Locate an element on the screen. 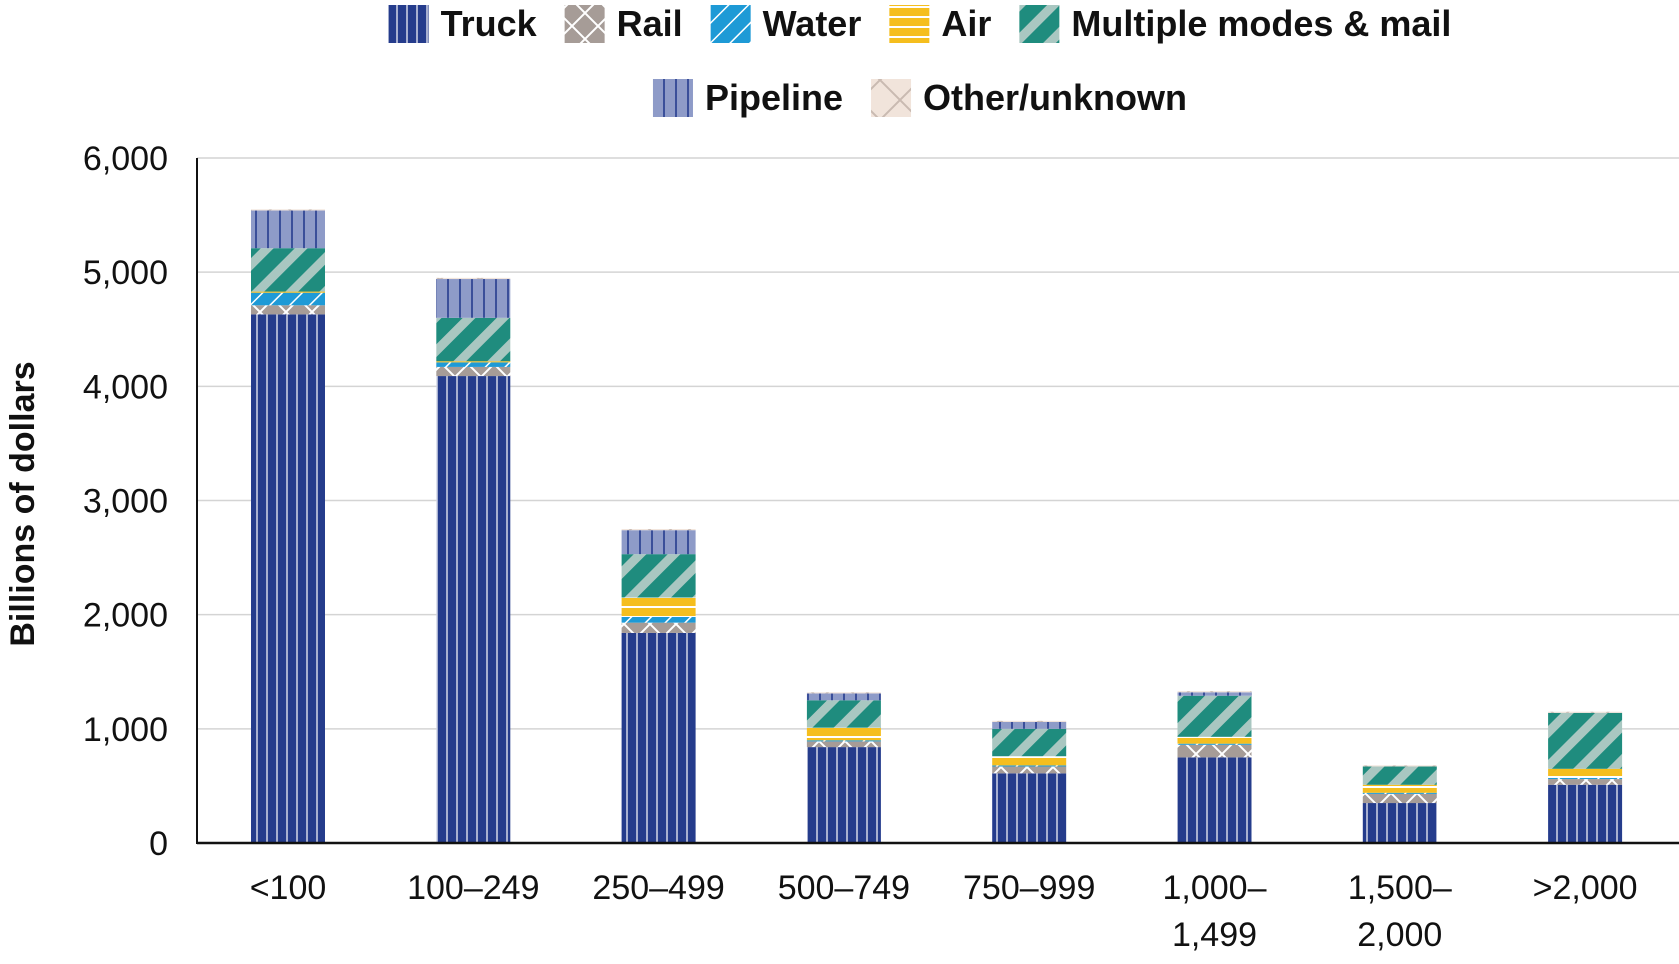 Image resolution: width=1679 pixels, height=964 pixels. legend-swatch-multiple-modes-mail is located at coordinates (1039, 24).